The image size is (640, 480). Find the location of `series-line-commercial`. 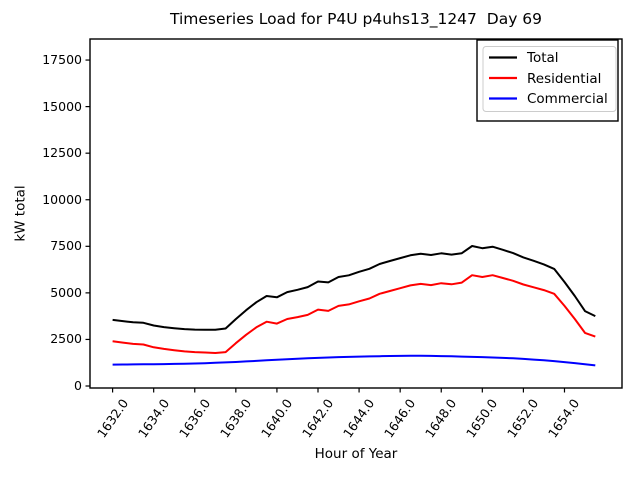

series-line-commercial is located at coordinates (354, 360).